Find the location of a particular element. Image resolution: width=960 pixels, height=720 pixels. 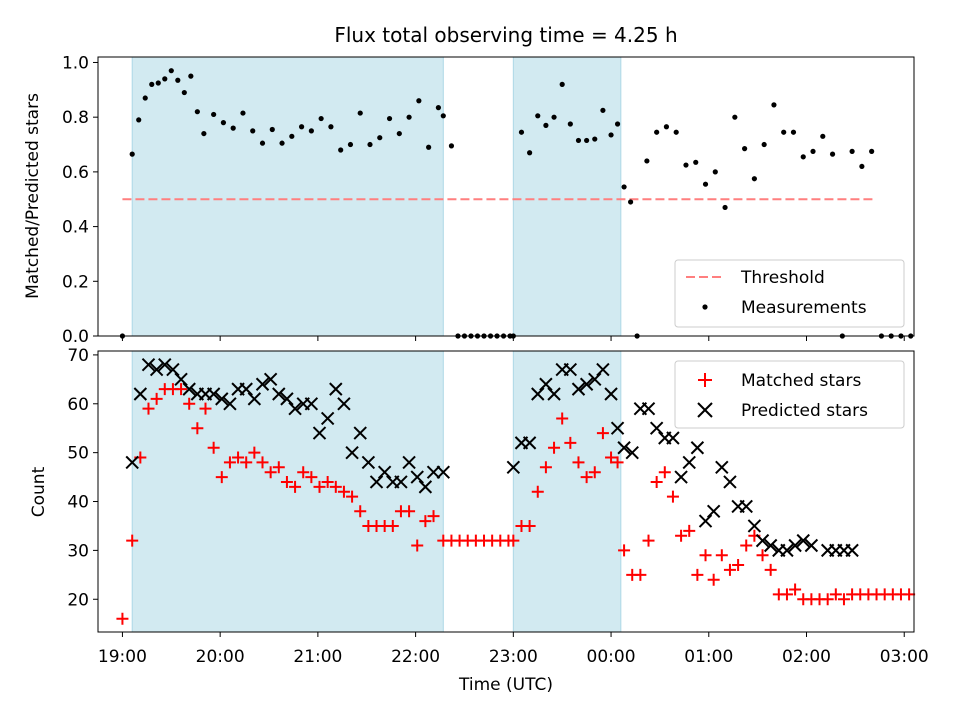

chart-title: Flux total observing time = 4.25 h is located at coordinates (505, 35).